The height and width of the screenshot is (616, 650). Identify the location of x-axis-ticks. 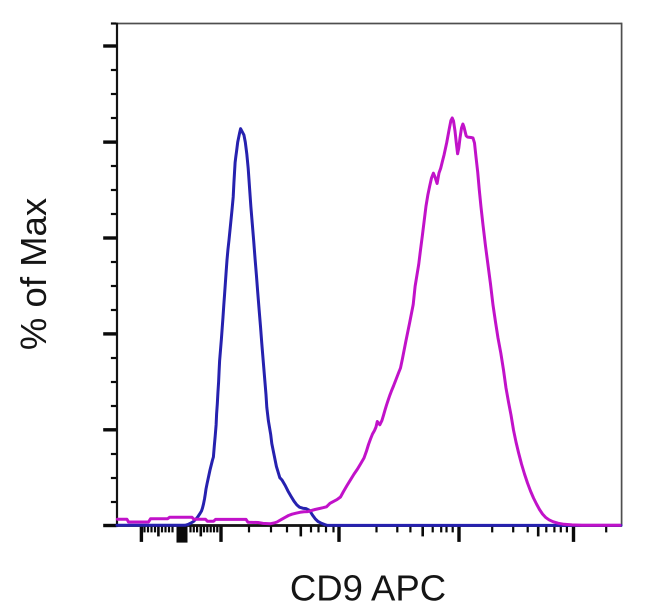
(373, 534).